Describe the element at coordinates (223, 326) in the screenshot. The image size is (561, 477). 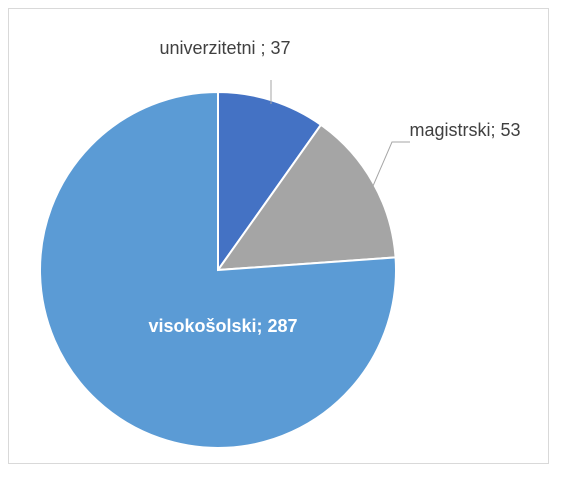
I see `data-label: visokošolski; 287` at that location.